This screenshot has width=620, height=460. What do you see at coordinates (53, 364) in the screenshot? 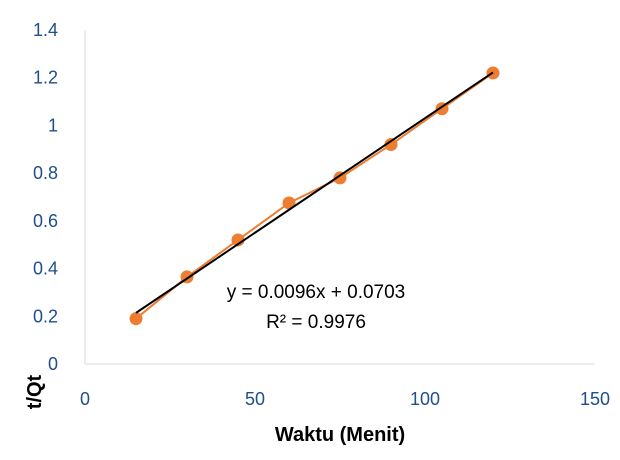
I see `y-tick-label: 0` at bounding box center [53, 364].